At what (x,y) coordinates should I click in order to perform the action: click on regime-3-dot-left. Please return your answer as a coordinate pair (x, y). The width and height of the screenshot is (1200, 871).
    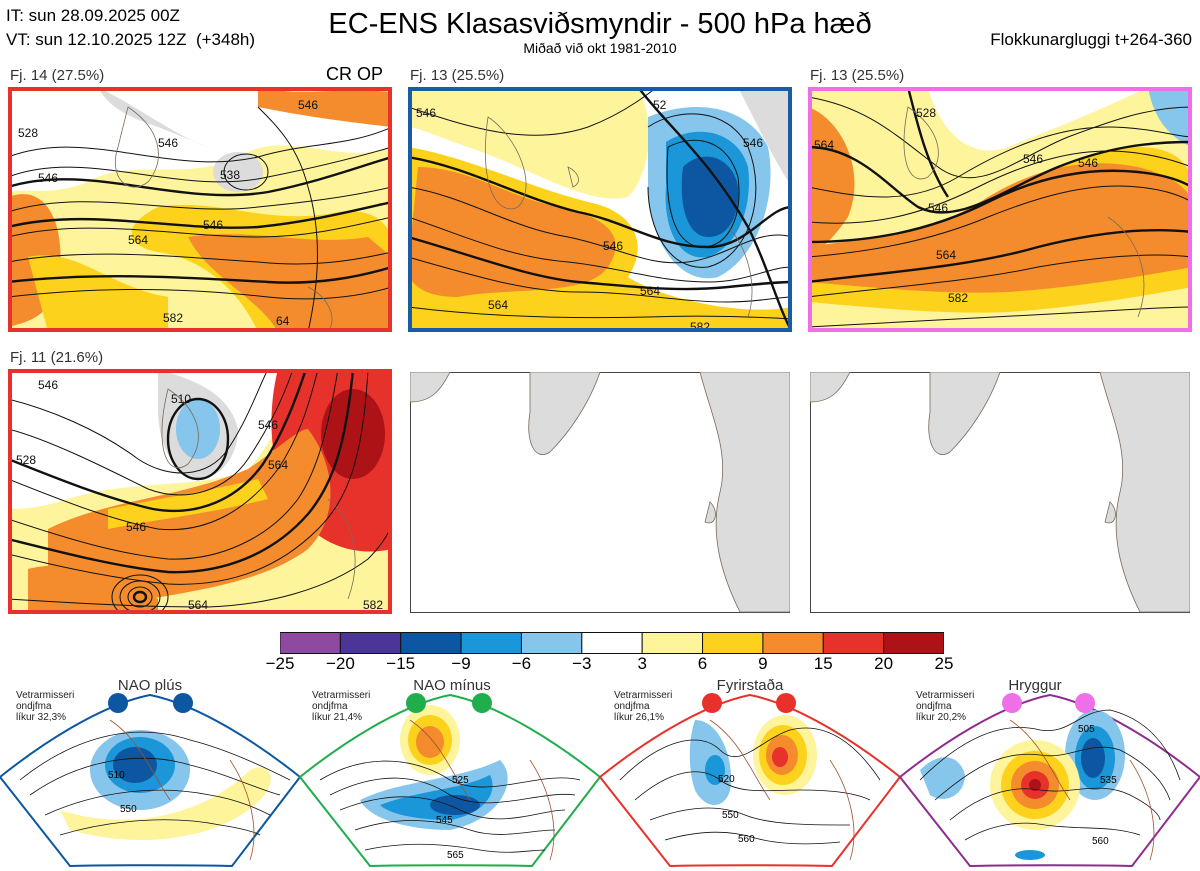
    Looking at the image, I should click on (712, 703).